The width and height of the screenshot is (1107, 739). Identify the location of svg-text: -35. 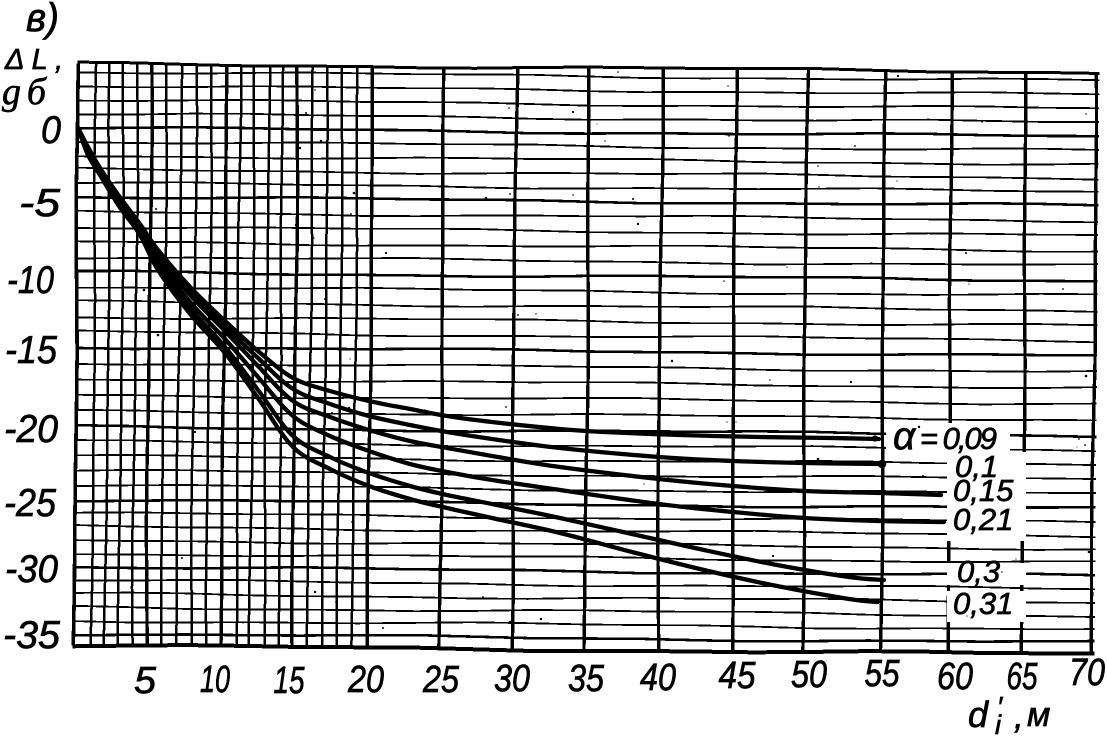
(31, 635).